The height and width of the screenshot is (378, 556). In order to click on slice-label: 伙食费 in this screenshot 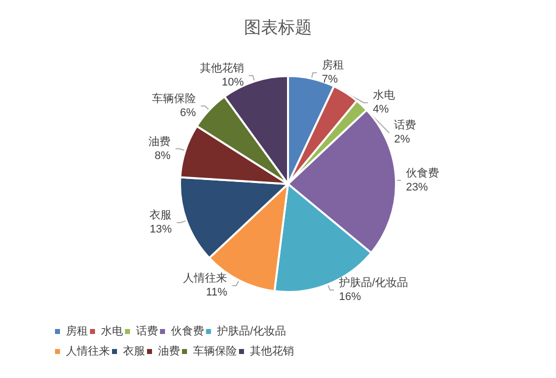, I will do `click(422, 173)`.